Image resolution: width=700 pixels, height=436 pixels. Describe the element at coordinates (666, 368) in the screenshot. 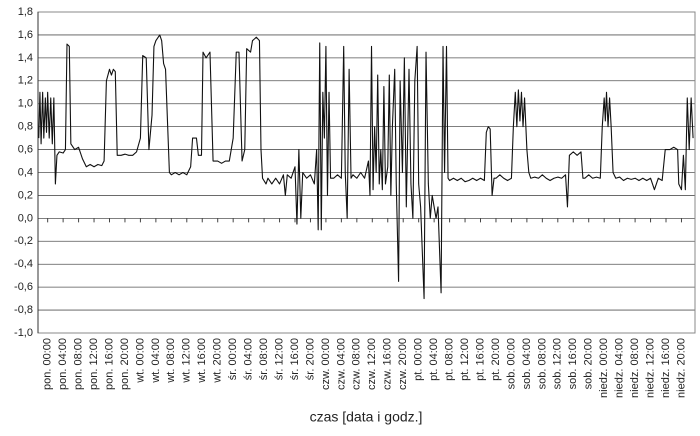

I see `x-tick-label: niedz. 16:00` at that location.